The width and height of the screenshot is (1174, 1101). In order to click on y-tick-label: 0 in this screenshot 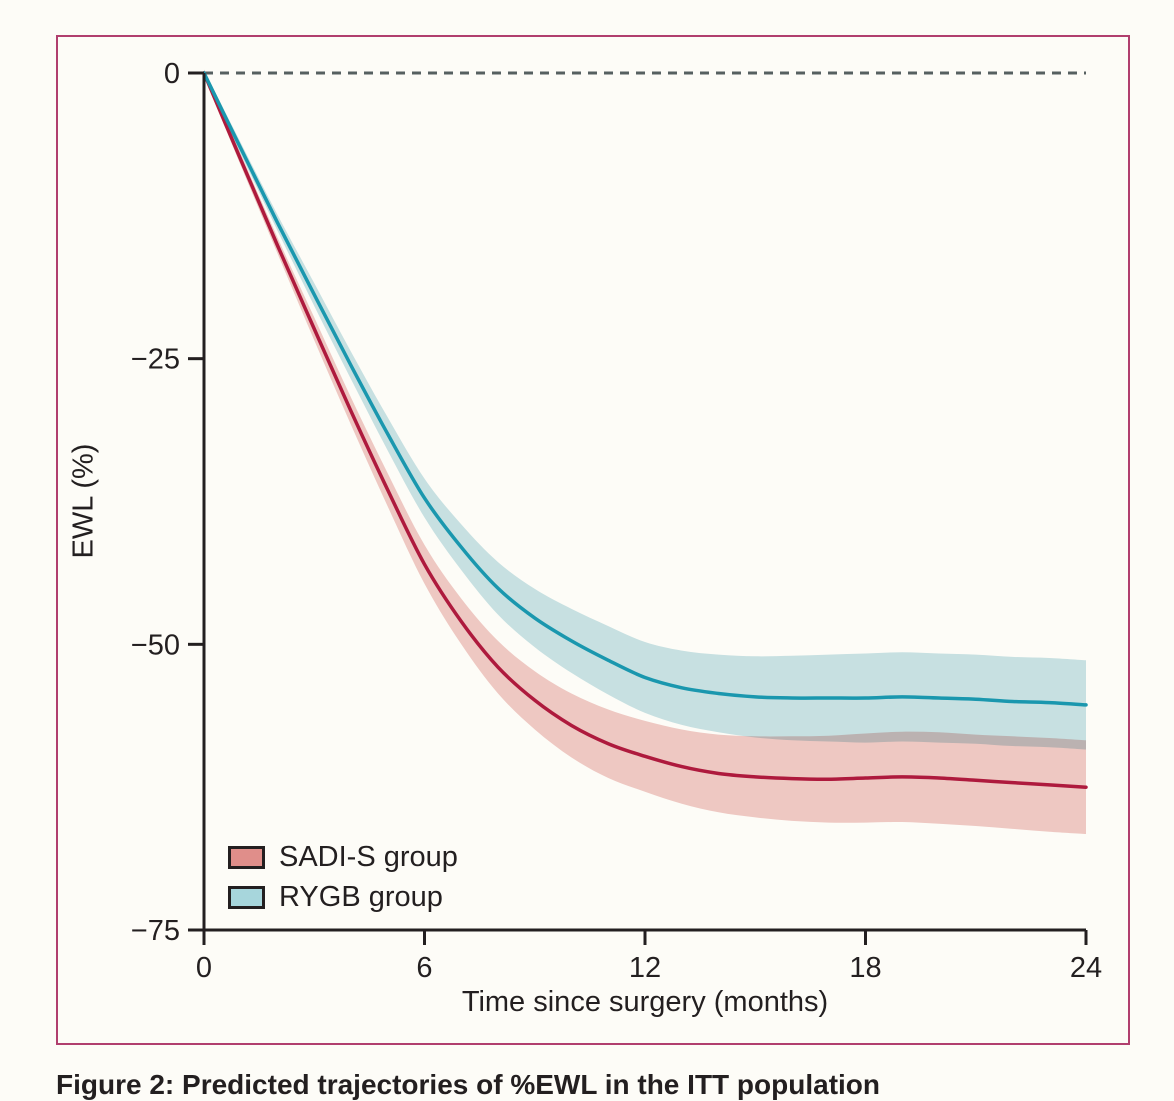, I will do `click(172, 74)`.